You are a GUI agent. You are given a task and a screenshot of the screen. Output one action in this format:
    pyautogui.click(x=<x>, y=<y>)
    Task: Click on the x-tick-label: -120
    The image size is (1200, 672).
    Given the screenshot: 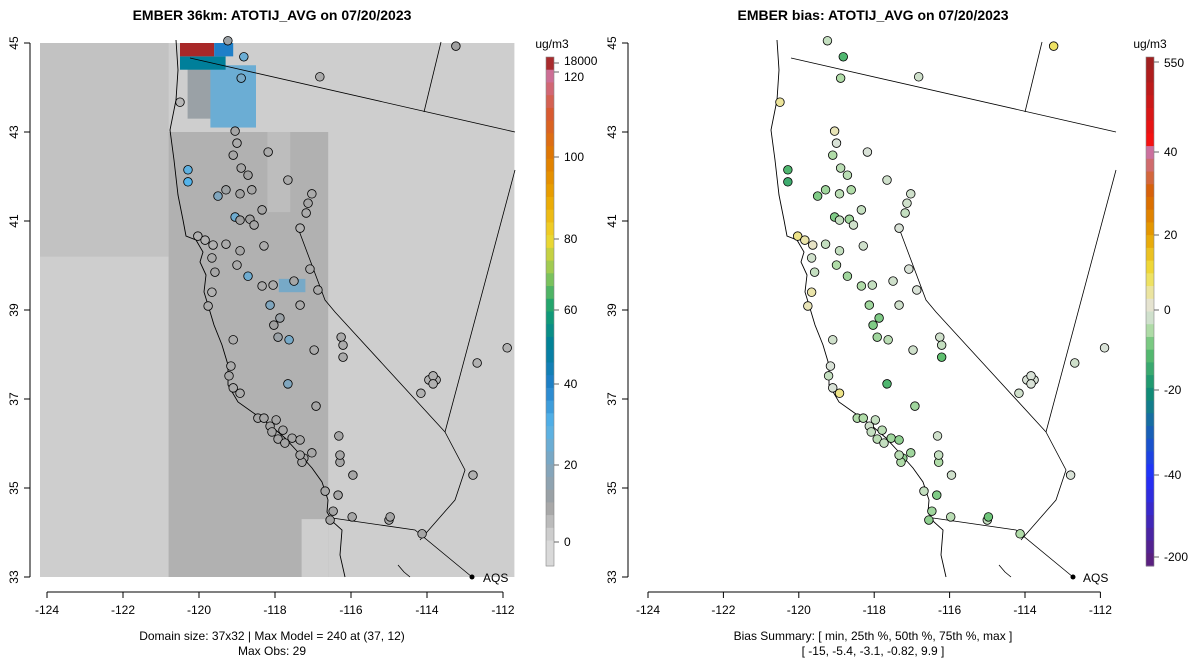 What is the action you would take?
    pyautogui.click(x=199, y=610)
    